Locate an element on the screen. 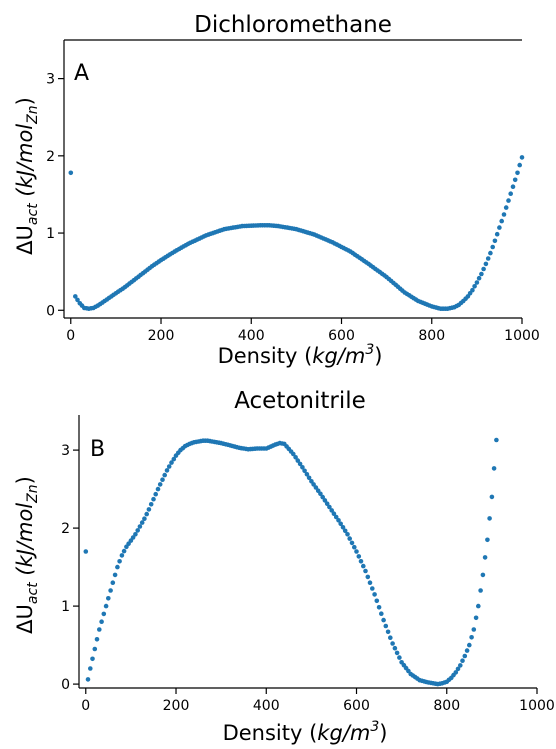 Image resolution: width=556 pixels, height=749 pixels. panel-b-xlabel-sup: 3 is located at coordinates (374, 727).